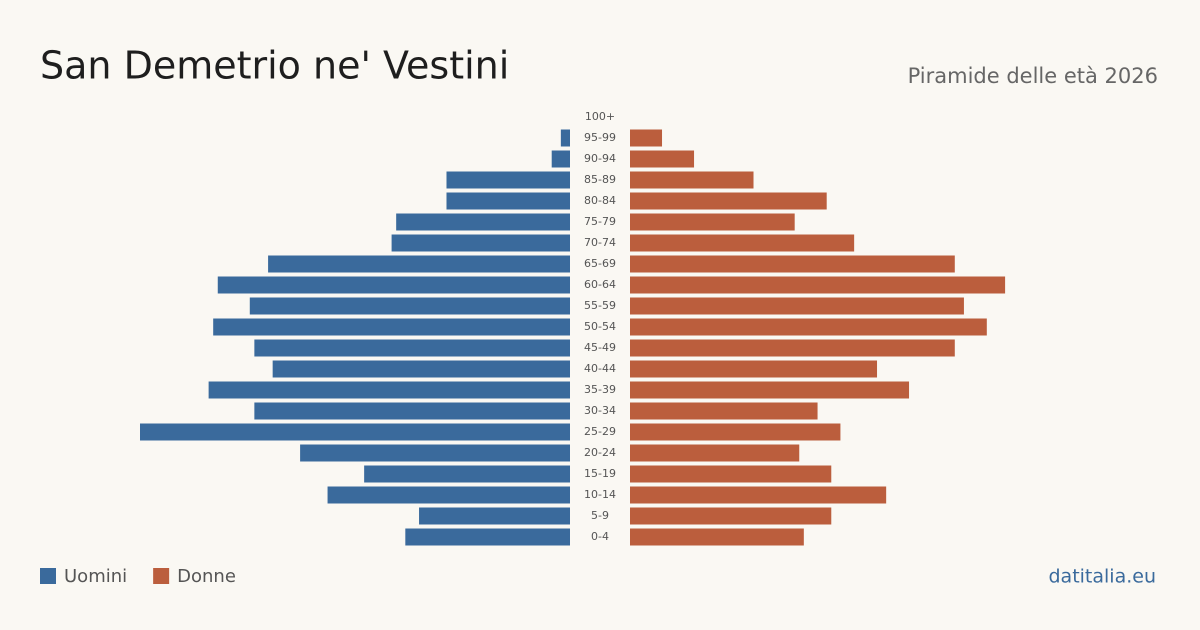  I want to click on age-label: 20-24, so click(600, 452).